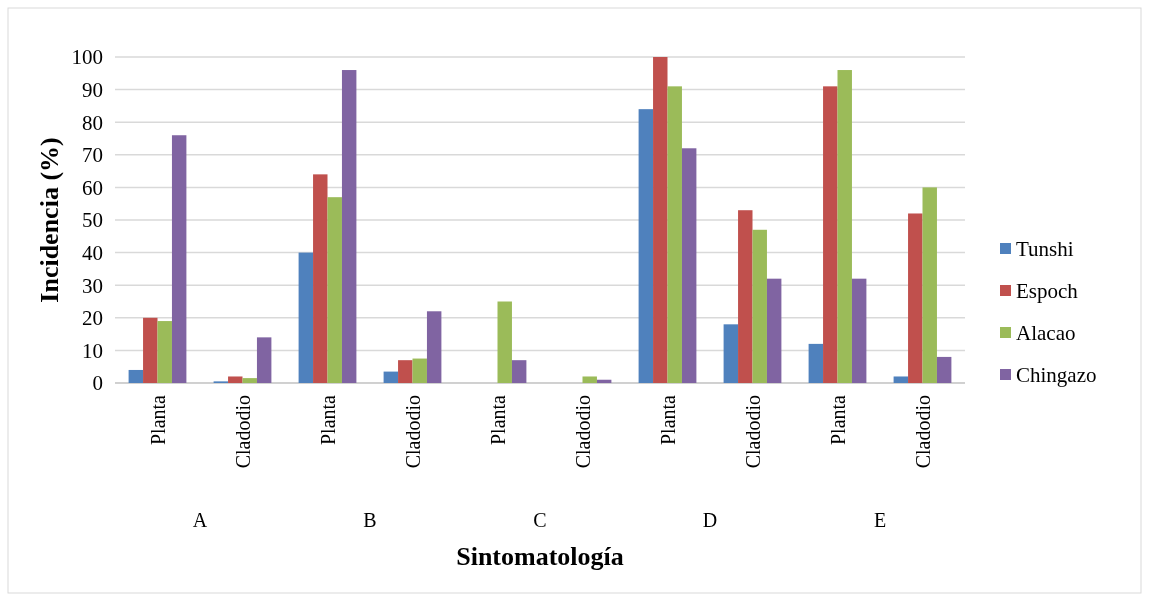  What do you see at coordinates (1047, 291) in the screenshot?
I see `legend-label: Espoch` at bounding box center [1047, 291].